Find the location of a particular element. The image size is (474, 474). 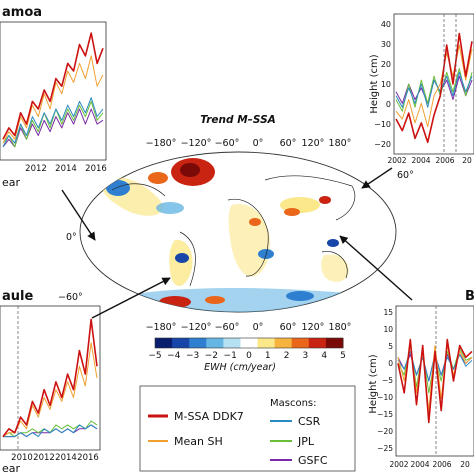

sahel-loss is located at coordinates (255, 222).